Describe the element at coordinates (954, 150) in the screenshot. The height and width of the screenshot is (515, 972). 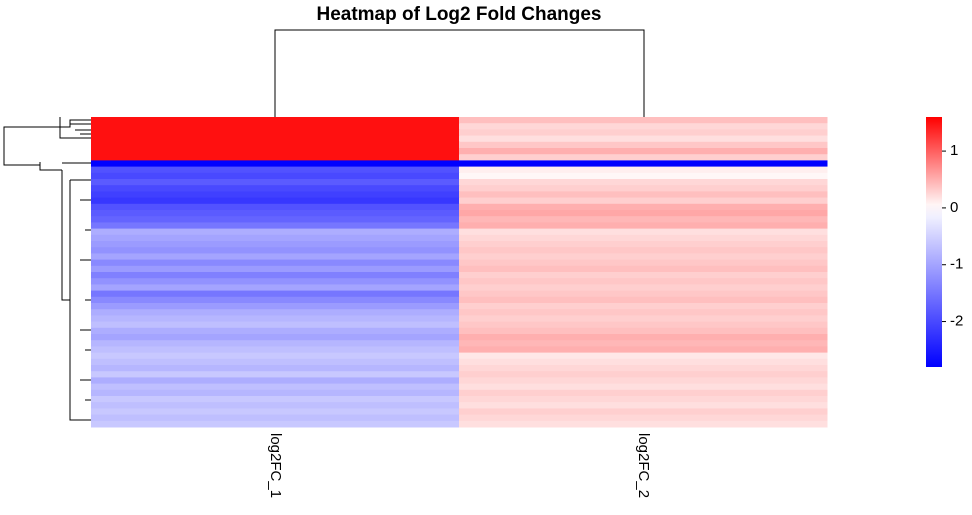
I see `colorbar-tick-label: 1` at that location.